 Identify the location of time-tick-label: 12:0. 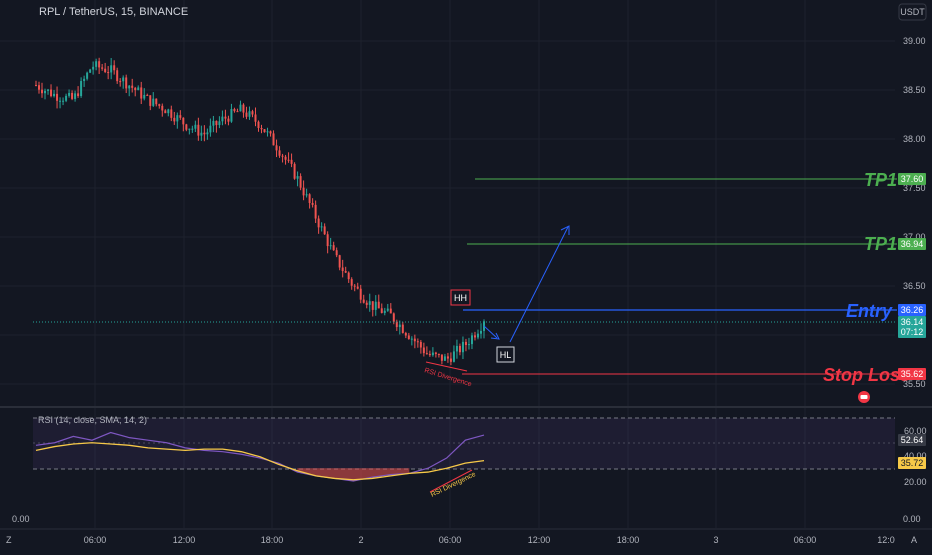
(886, 540).